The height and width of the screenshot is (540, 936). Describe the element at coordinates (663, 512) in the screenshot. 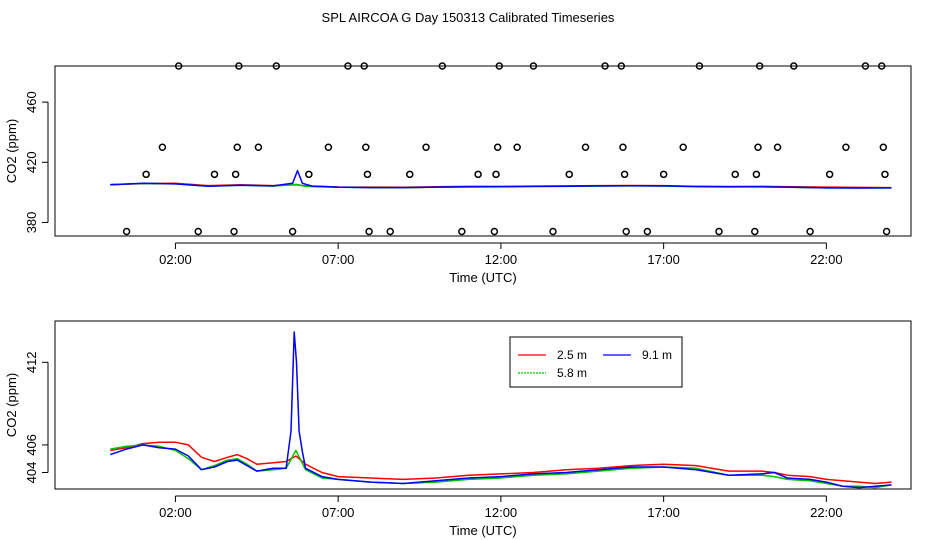

I see `bottom-x-tick-label: 17:00` at that location.